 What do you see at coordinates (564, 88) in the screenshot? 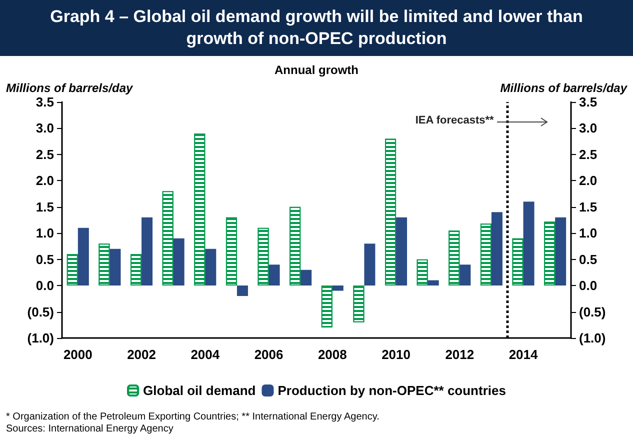
I see `y2-axis-title: Millions of barrels/day` at bounding box center [564, 88].